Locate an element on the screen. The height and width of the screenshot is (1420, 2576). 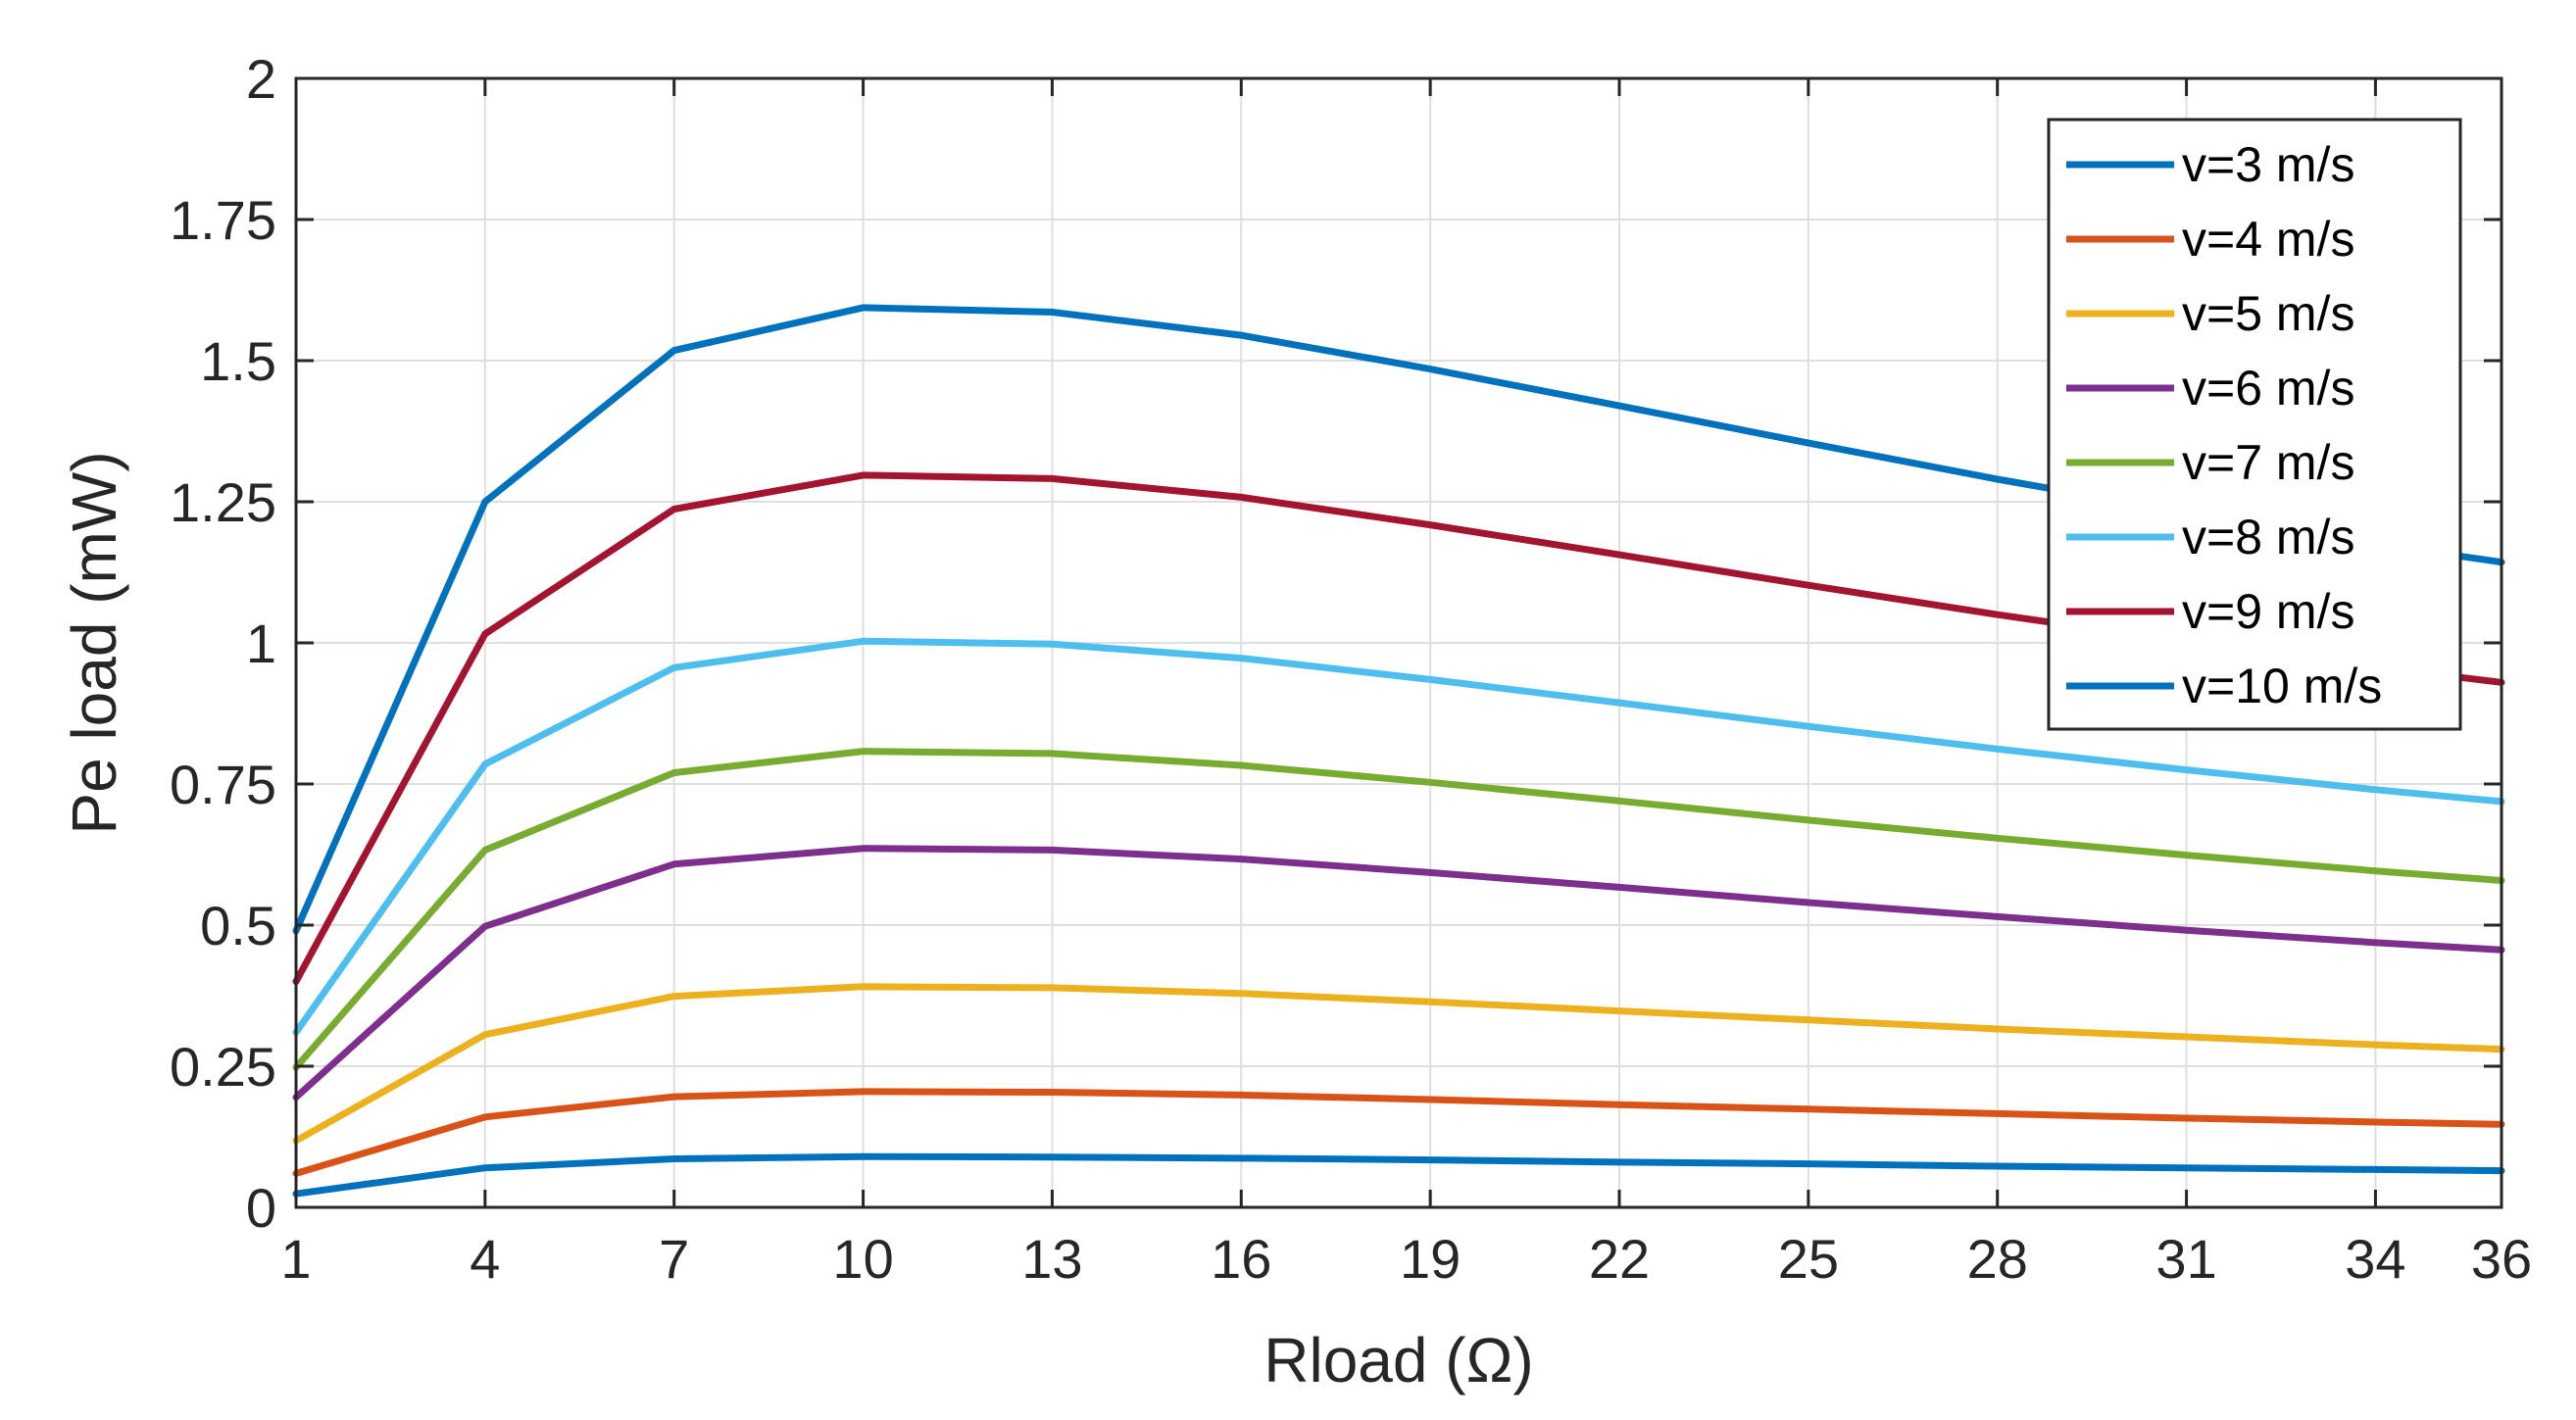
x-tick-label: 31 is located at coordinates (2185, 1259).